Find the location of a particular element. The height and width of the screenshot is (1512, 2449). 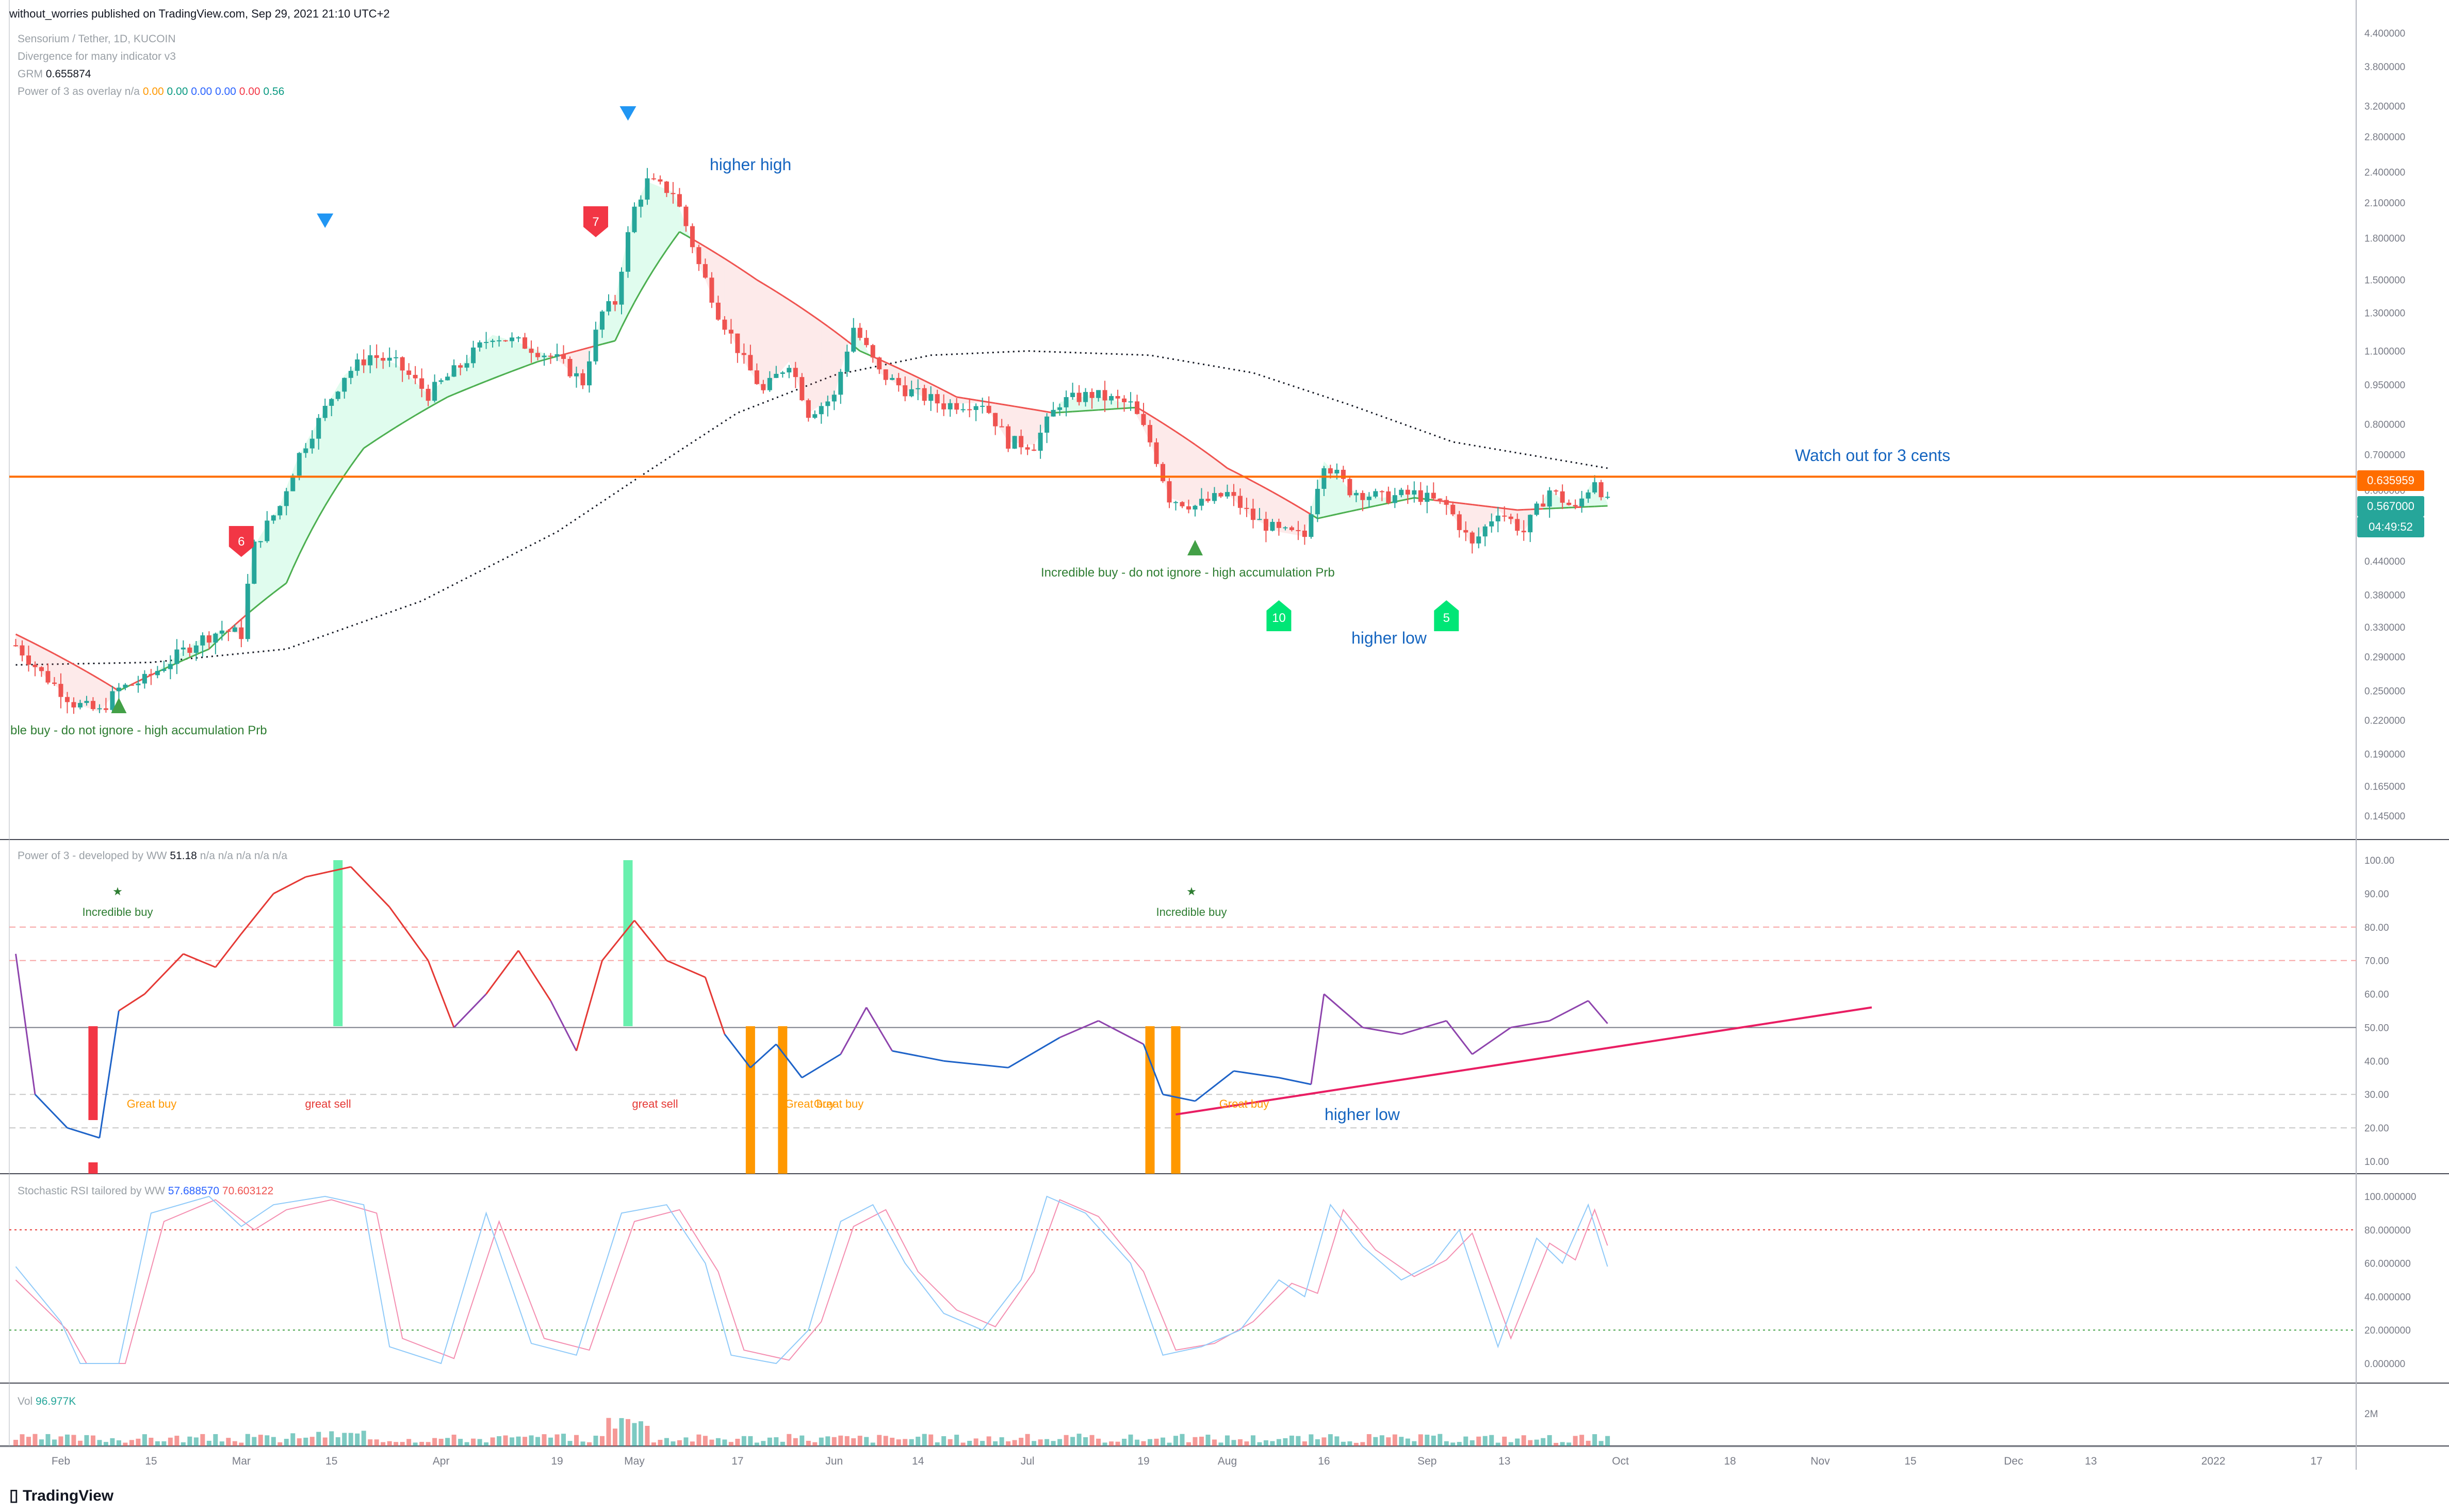

time-tick-label: 2022 is located at coordinates (2213, 1461).